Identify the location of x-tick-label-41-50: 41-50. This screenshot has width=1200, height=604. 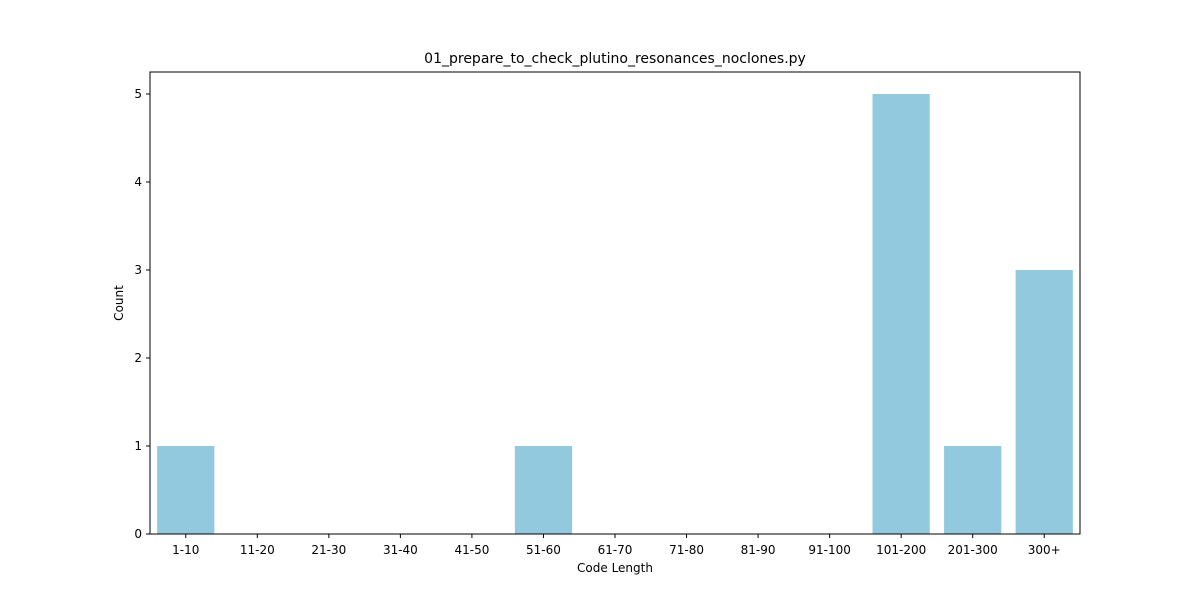
(471, 550).